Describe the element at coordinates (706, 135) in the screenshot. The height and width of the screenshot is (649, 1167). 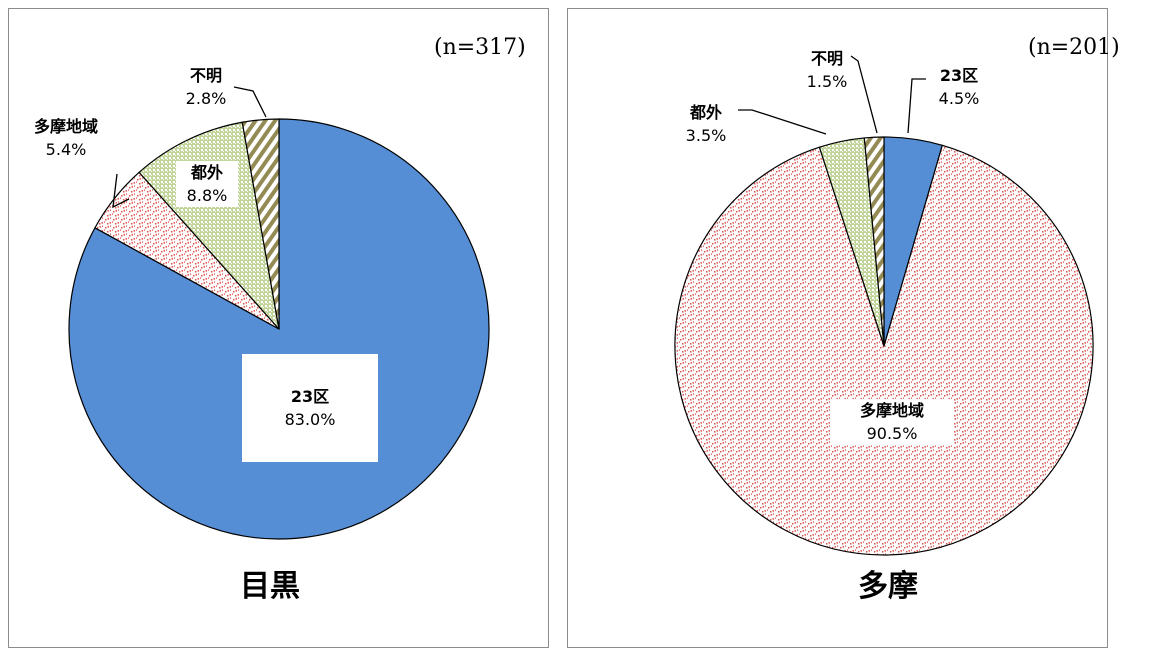
I see `slice-value-label: 3.5%` at that location.